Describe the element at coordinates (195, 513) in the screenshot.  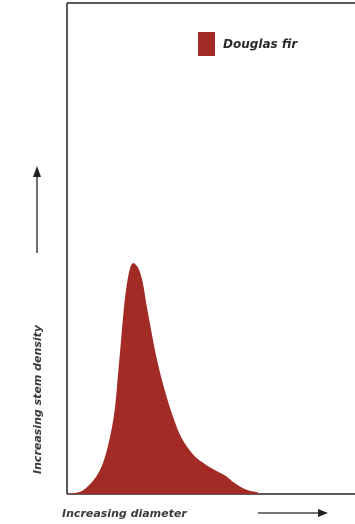
I see `x-axis-label-group: Increasing diameter` at that location.